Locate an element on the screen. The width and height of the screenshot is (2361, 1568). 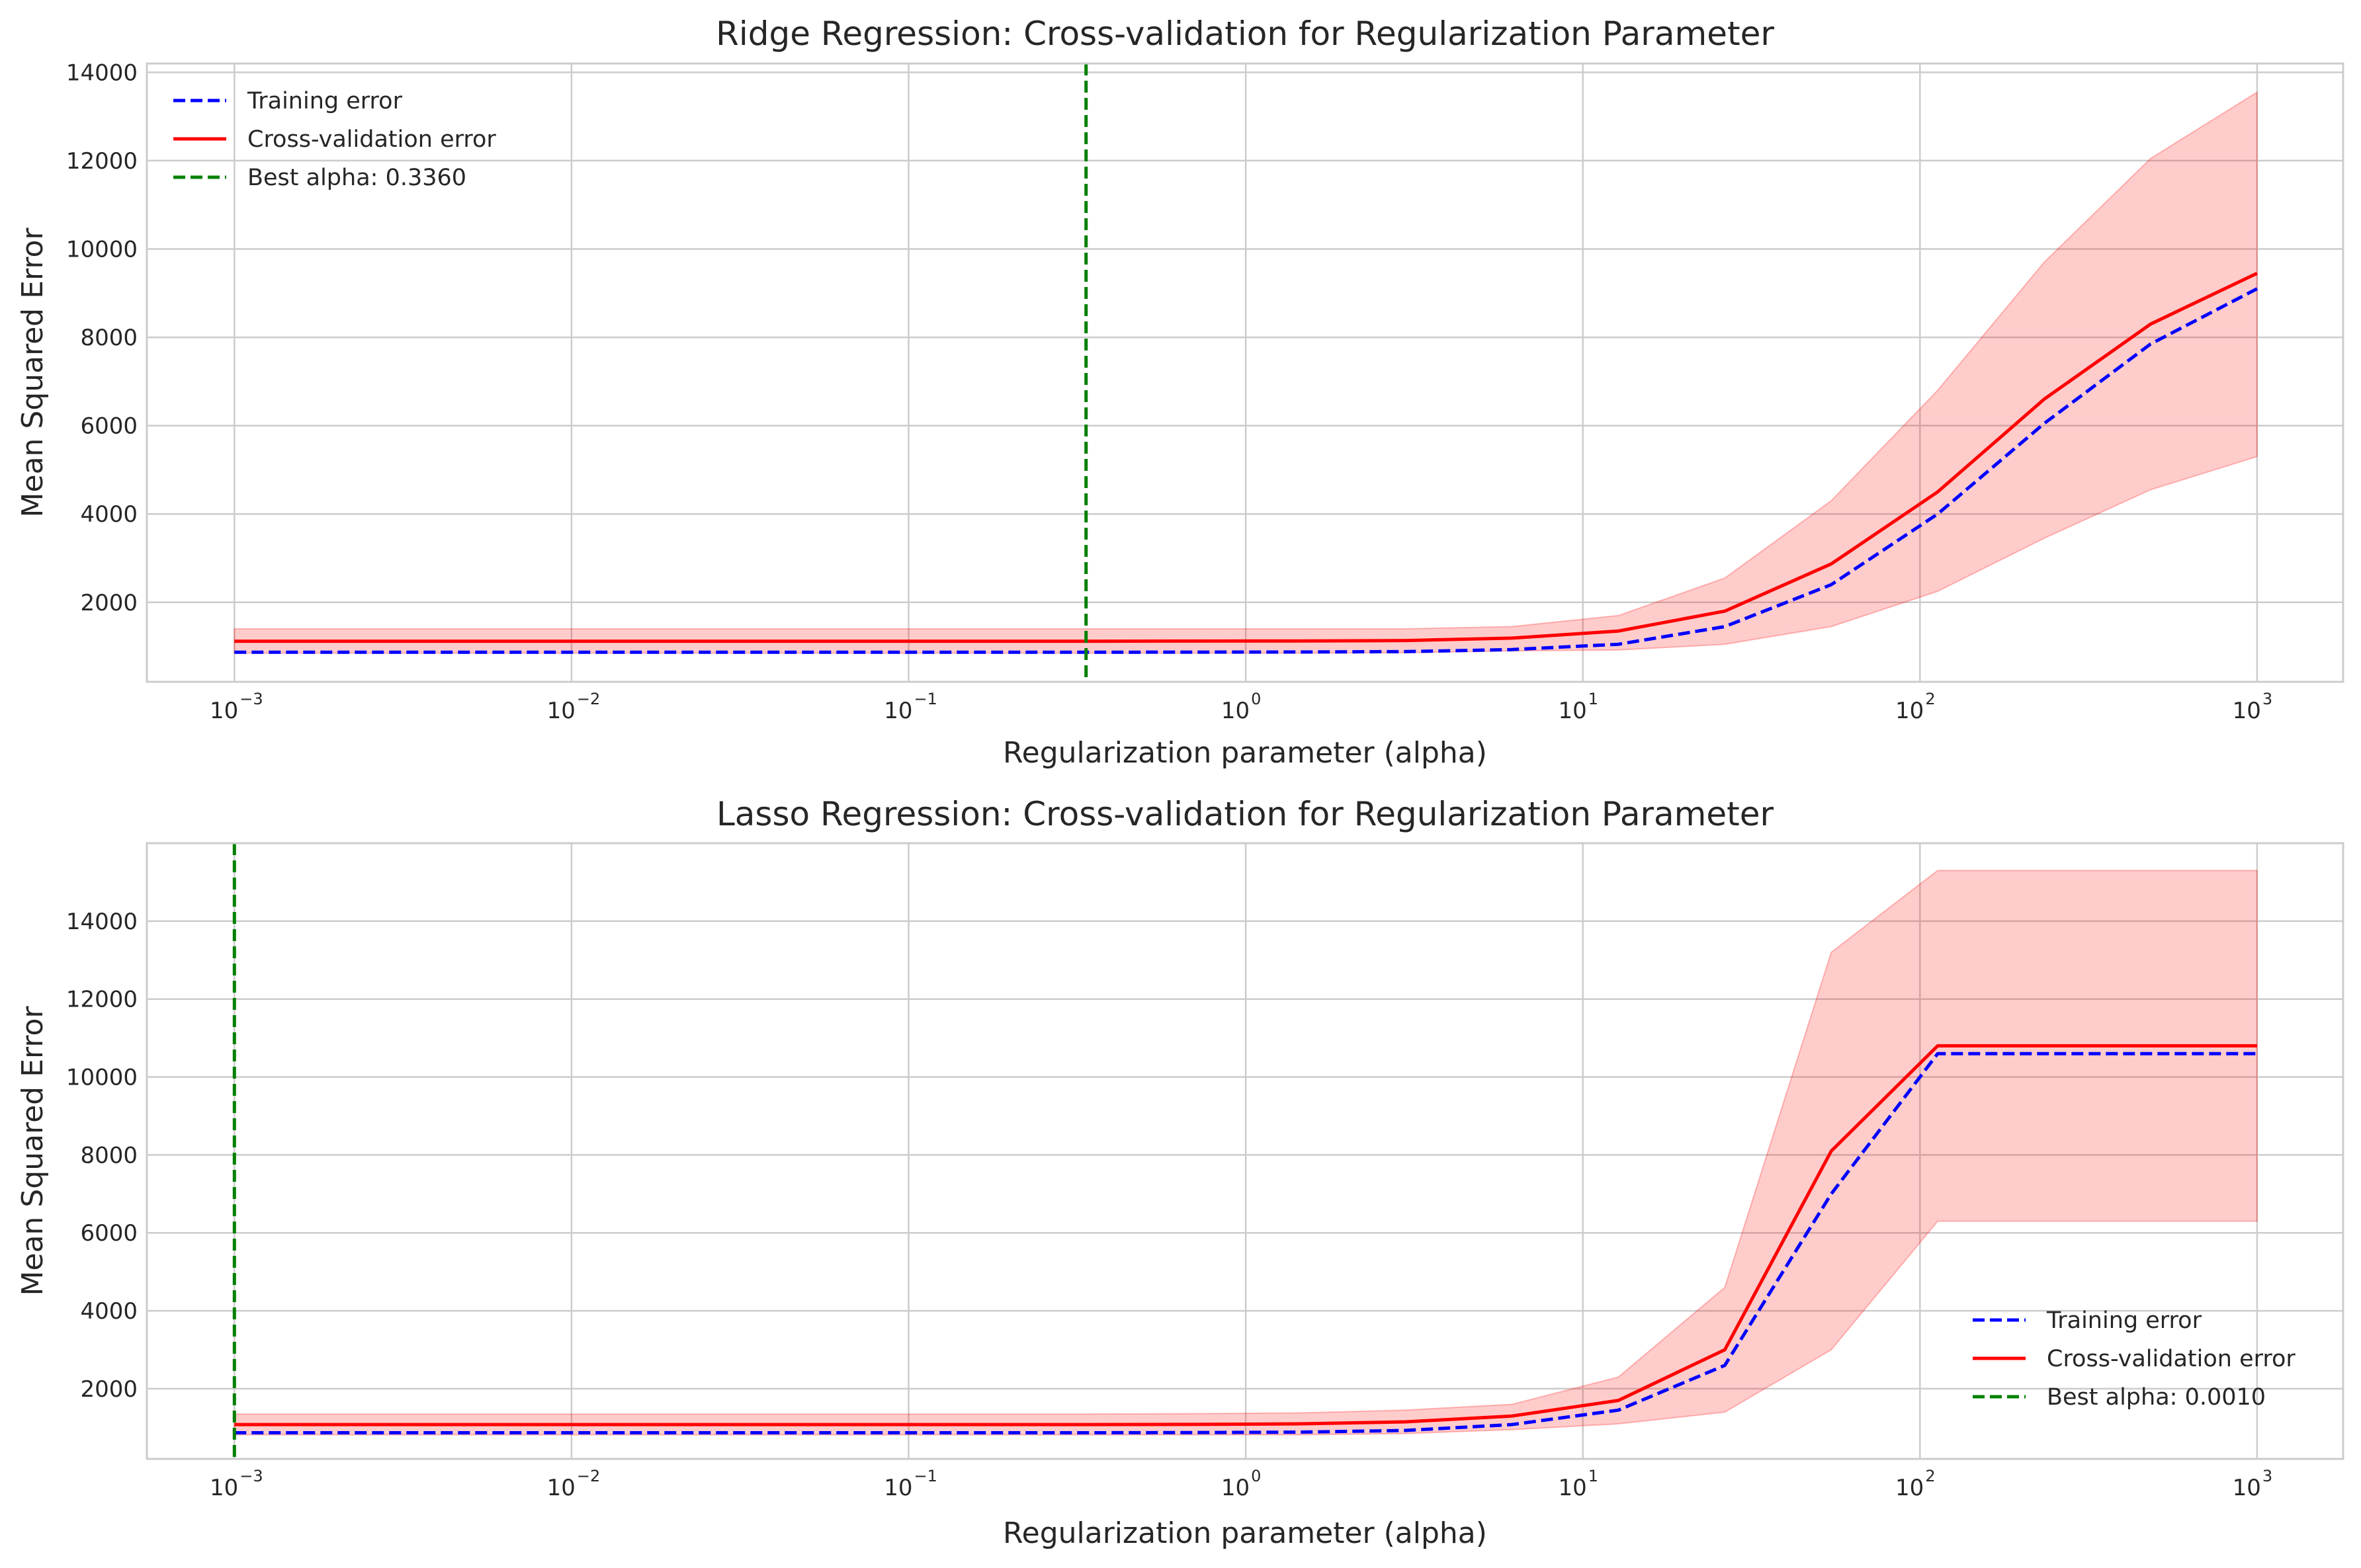
ridge-y-axis-label: Mean Squared Error is located at coordinates (33, 372).